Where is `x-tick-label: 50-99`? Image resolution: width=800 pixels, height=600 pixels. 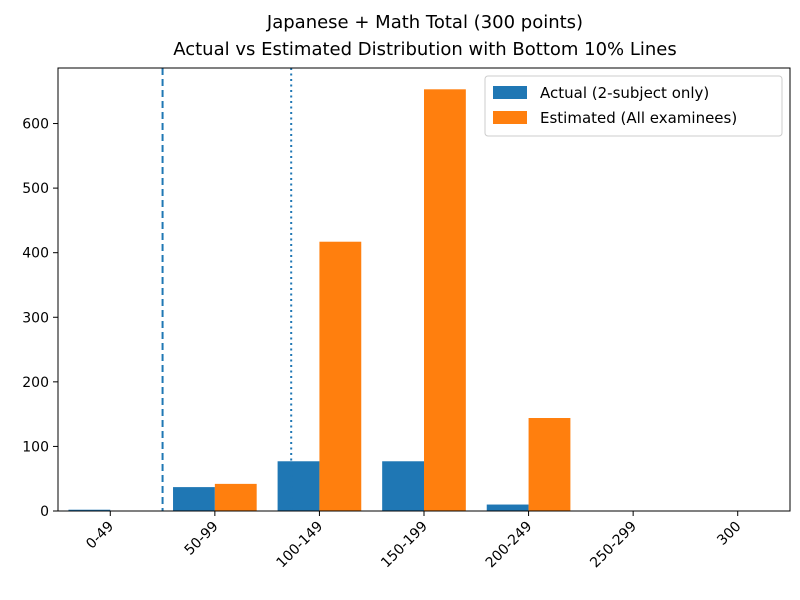 x-tick-label: 50-99 is located at coordinates (202, 539).